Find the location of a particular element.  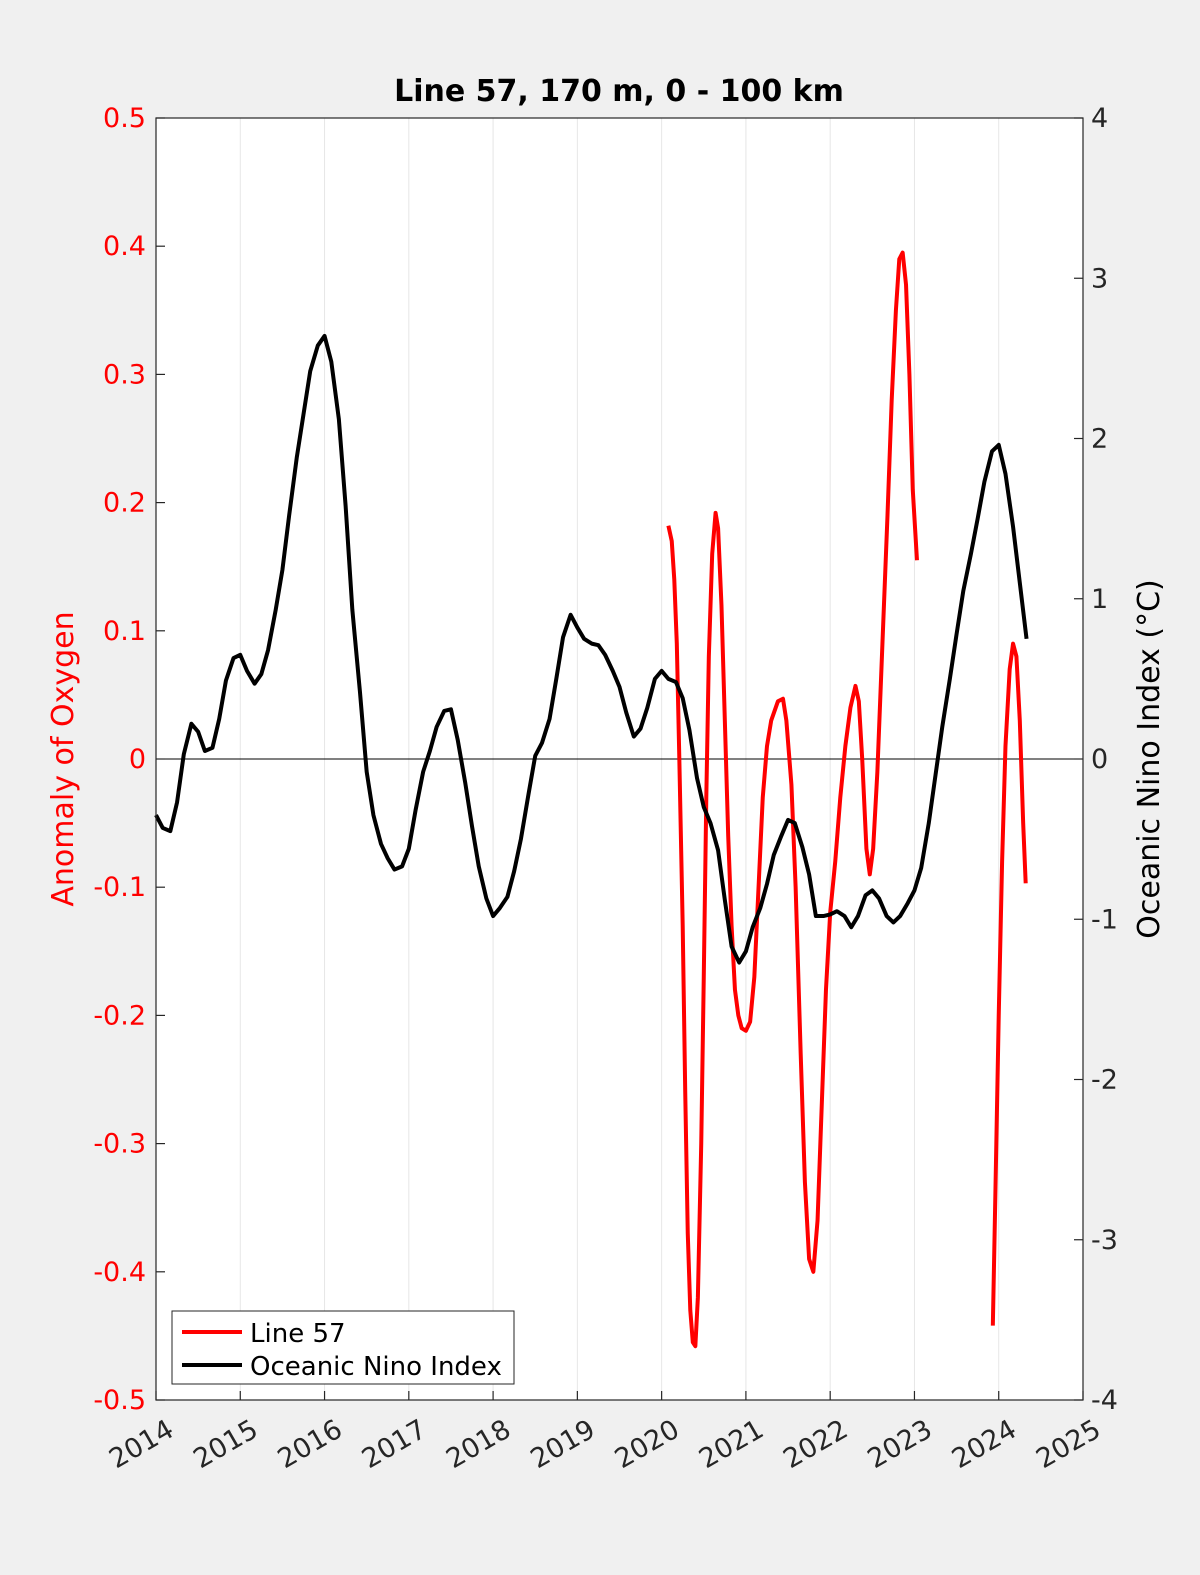

y-right-tick-label: -2 is located at coordinates (1104, 1080).